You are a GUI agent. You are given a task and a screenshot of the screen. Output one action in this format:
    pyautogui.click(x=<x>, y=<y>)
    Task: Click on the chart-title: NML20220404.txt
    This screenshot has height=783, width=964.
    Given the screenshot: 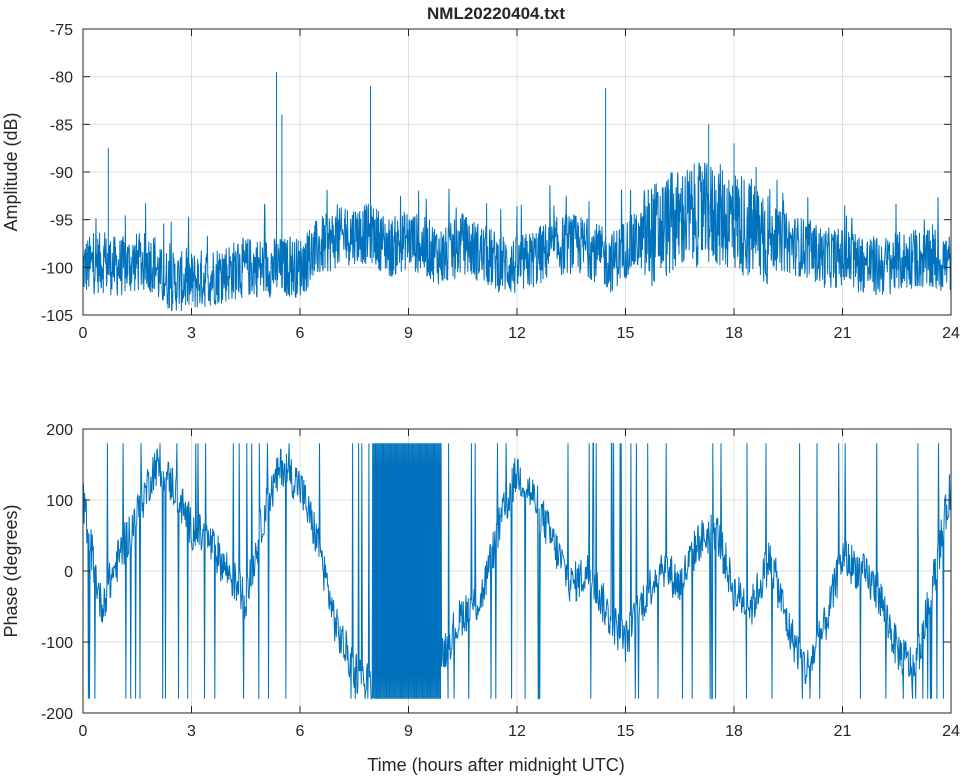 What is the action you would take?
    pyautogui.click(x=496, y=13)
    